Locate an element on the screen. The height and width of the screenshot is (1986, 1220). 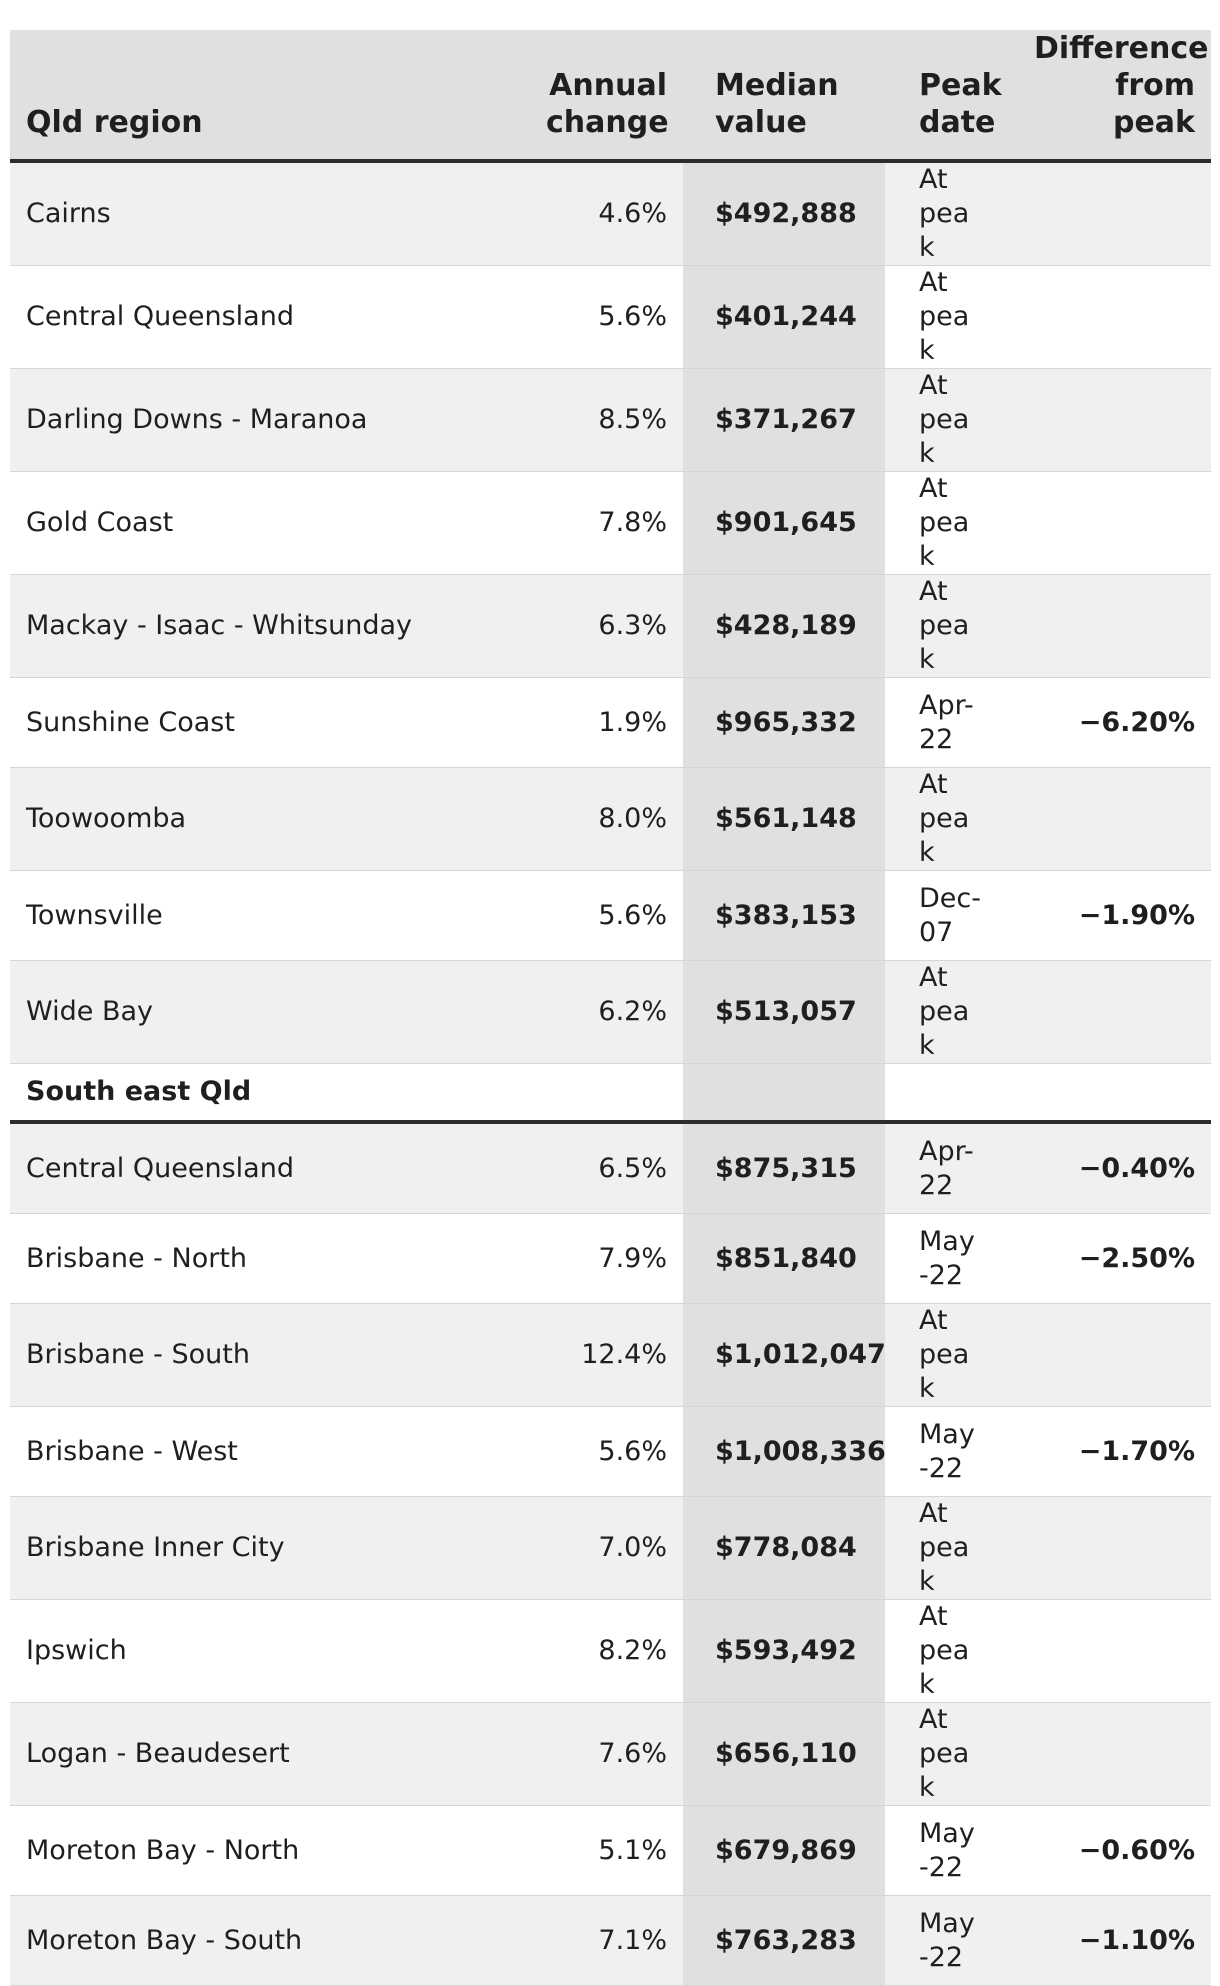
cell-annual-change: 5.1% is located at coordinates (606, 1850).